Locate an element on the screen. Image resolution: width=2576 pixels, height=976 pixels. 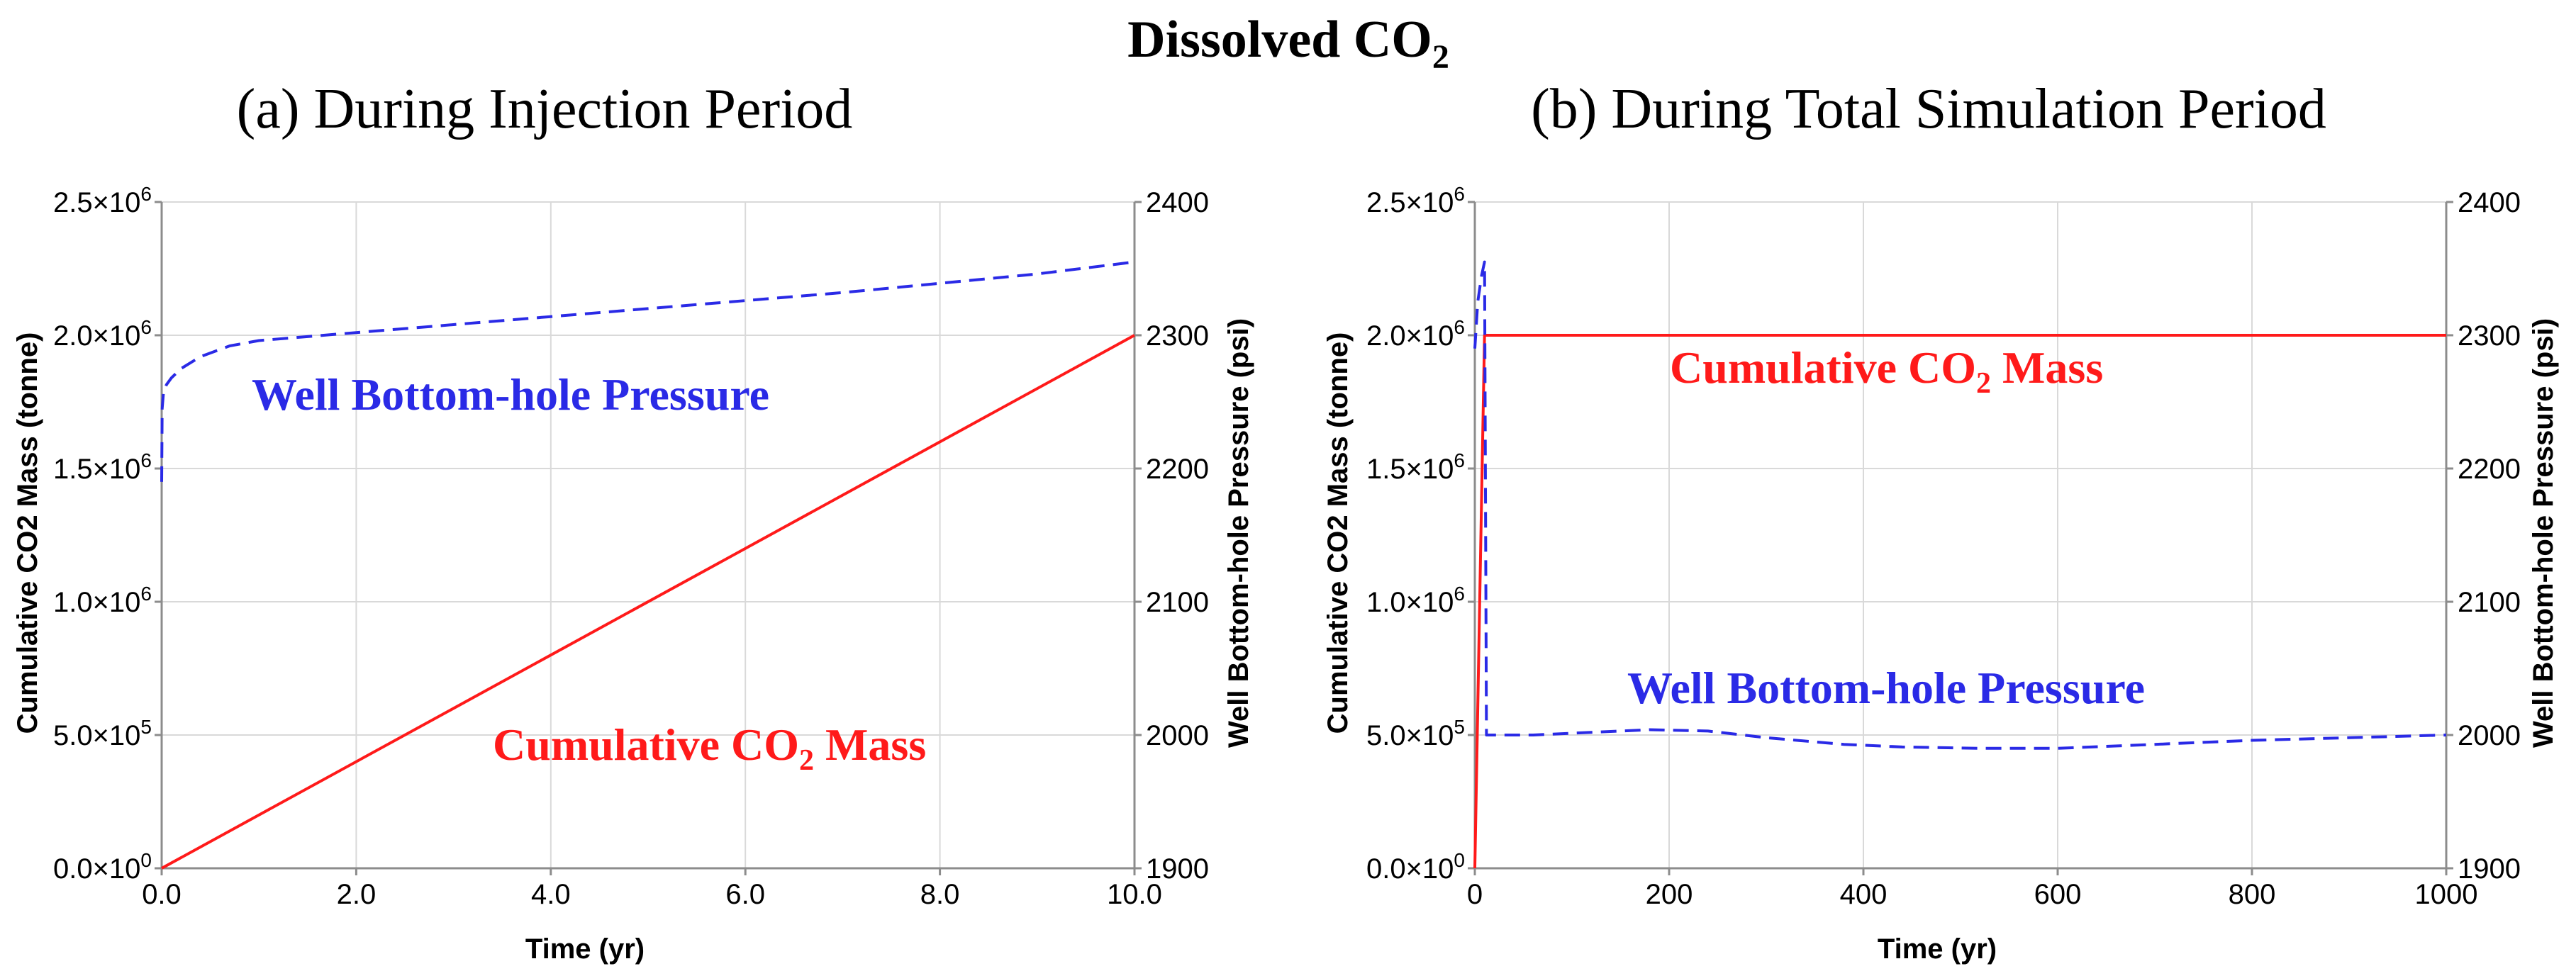
panel-a-y-tick-mantissa-4: 2.0×10 is located at coordinates (96, 336).